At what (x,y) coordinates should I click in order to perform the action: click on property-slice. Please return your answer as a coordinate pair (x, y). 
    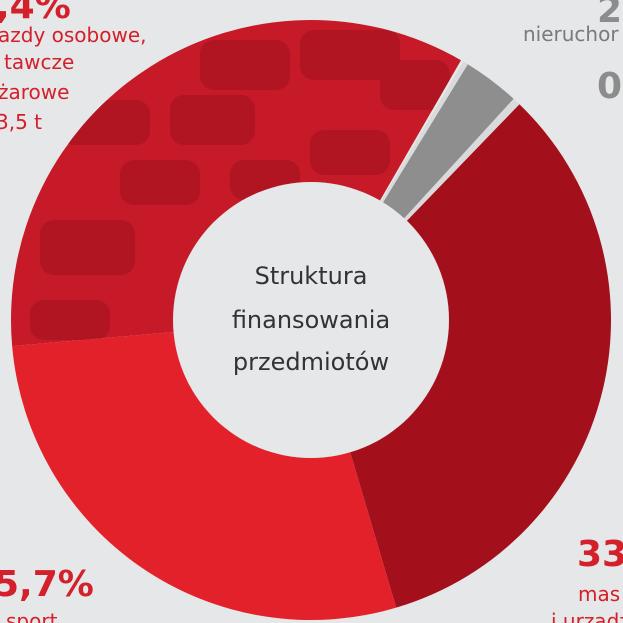
    Looking at the image, I should click on (438, 155).